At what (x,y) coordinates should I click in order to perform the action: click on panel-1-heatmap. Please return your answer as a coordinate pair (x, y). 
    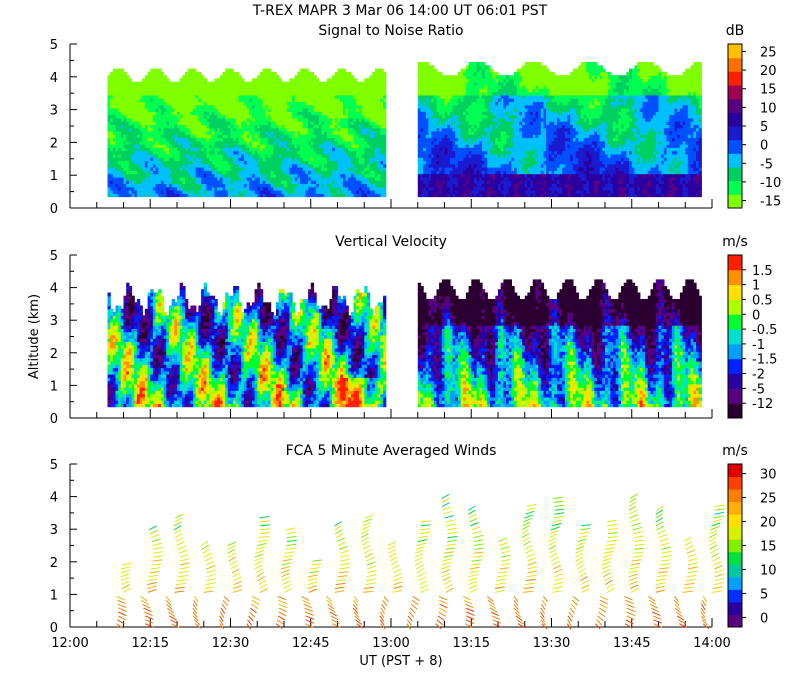
    Looking at the image, I should click on (404, 130).